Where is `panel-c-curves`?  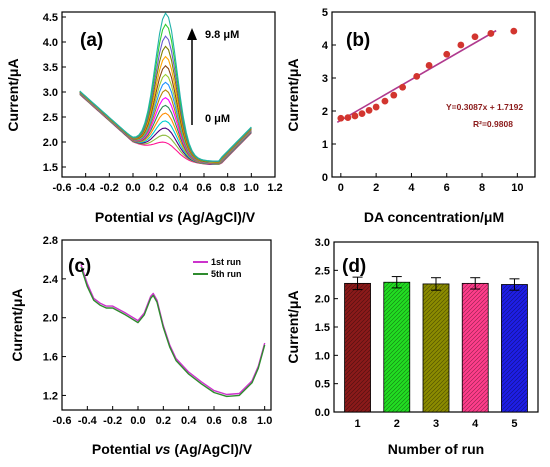
panel-c-curves is located at coordinates (173, 331).